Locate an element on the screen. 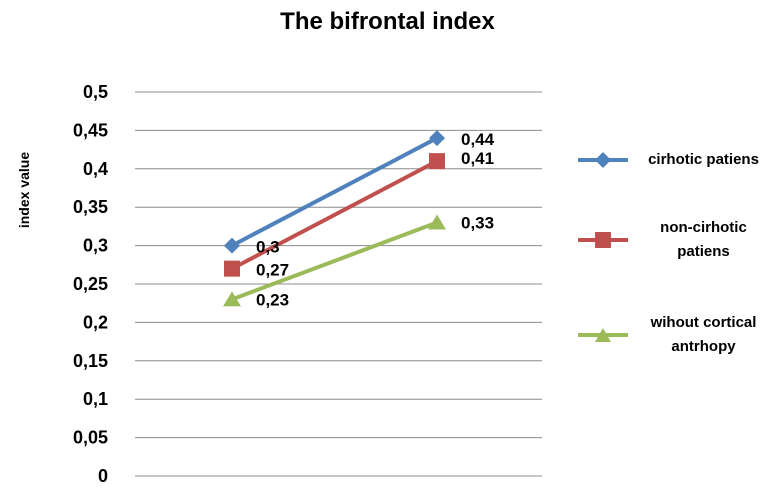 The image size is (775, 488). series-lines is located at coordinates (334, 219).